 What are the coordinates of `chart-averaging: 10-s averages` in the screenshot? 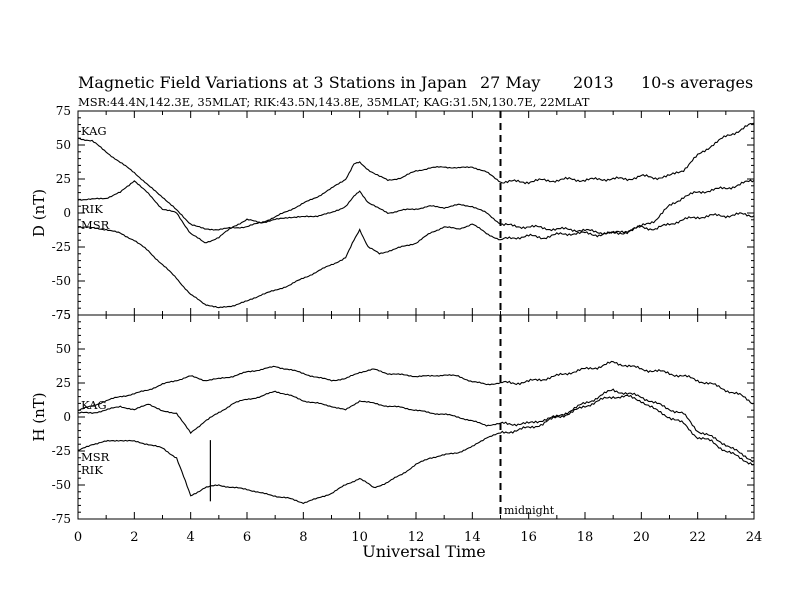 It's located at (697, 82).